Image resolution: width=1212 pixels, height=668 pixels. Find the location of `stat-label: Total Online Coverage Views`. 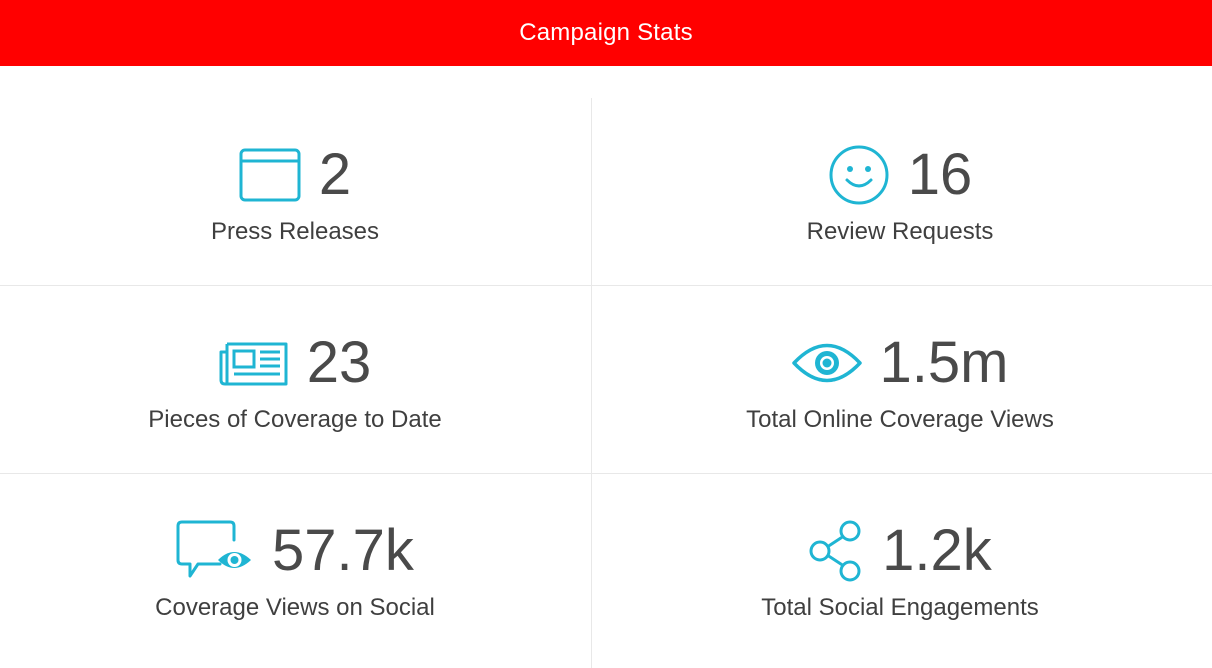

stat-label: Total Online Coverage Views is located at coordinates (900, 419).